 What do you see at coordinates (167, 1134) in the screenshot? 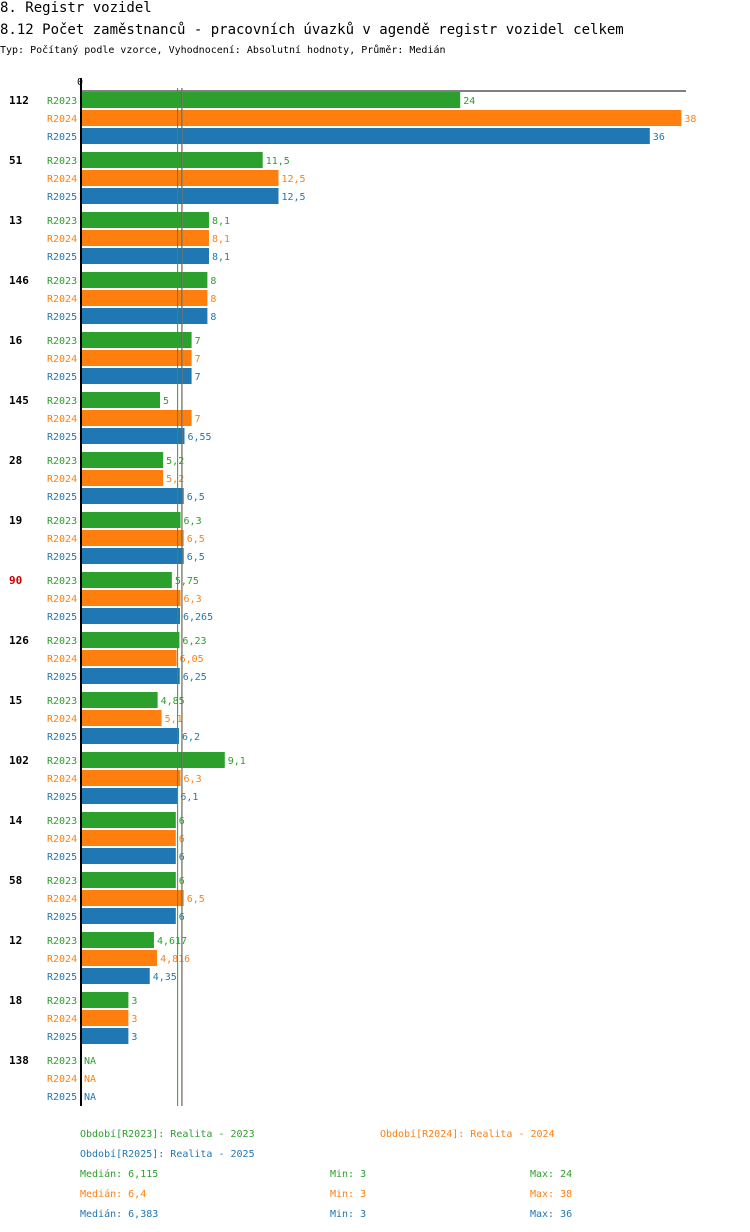
I see `legend-period-2023: Období[R2023]: Realita - 2023` at bounding box center [167, 1134].